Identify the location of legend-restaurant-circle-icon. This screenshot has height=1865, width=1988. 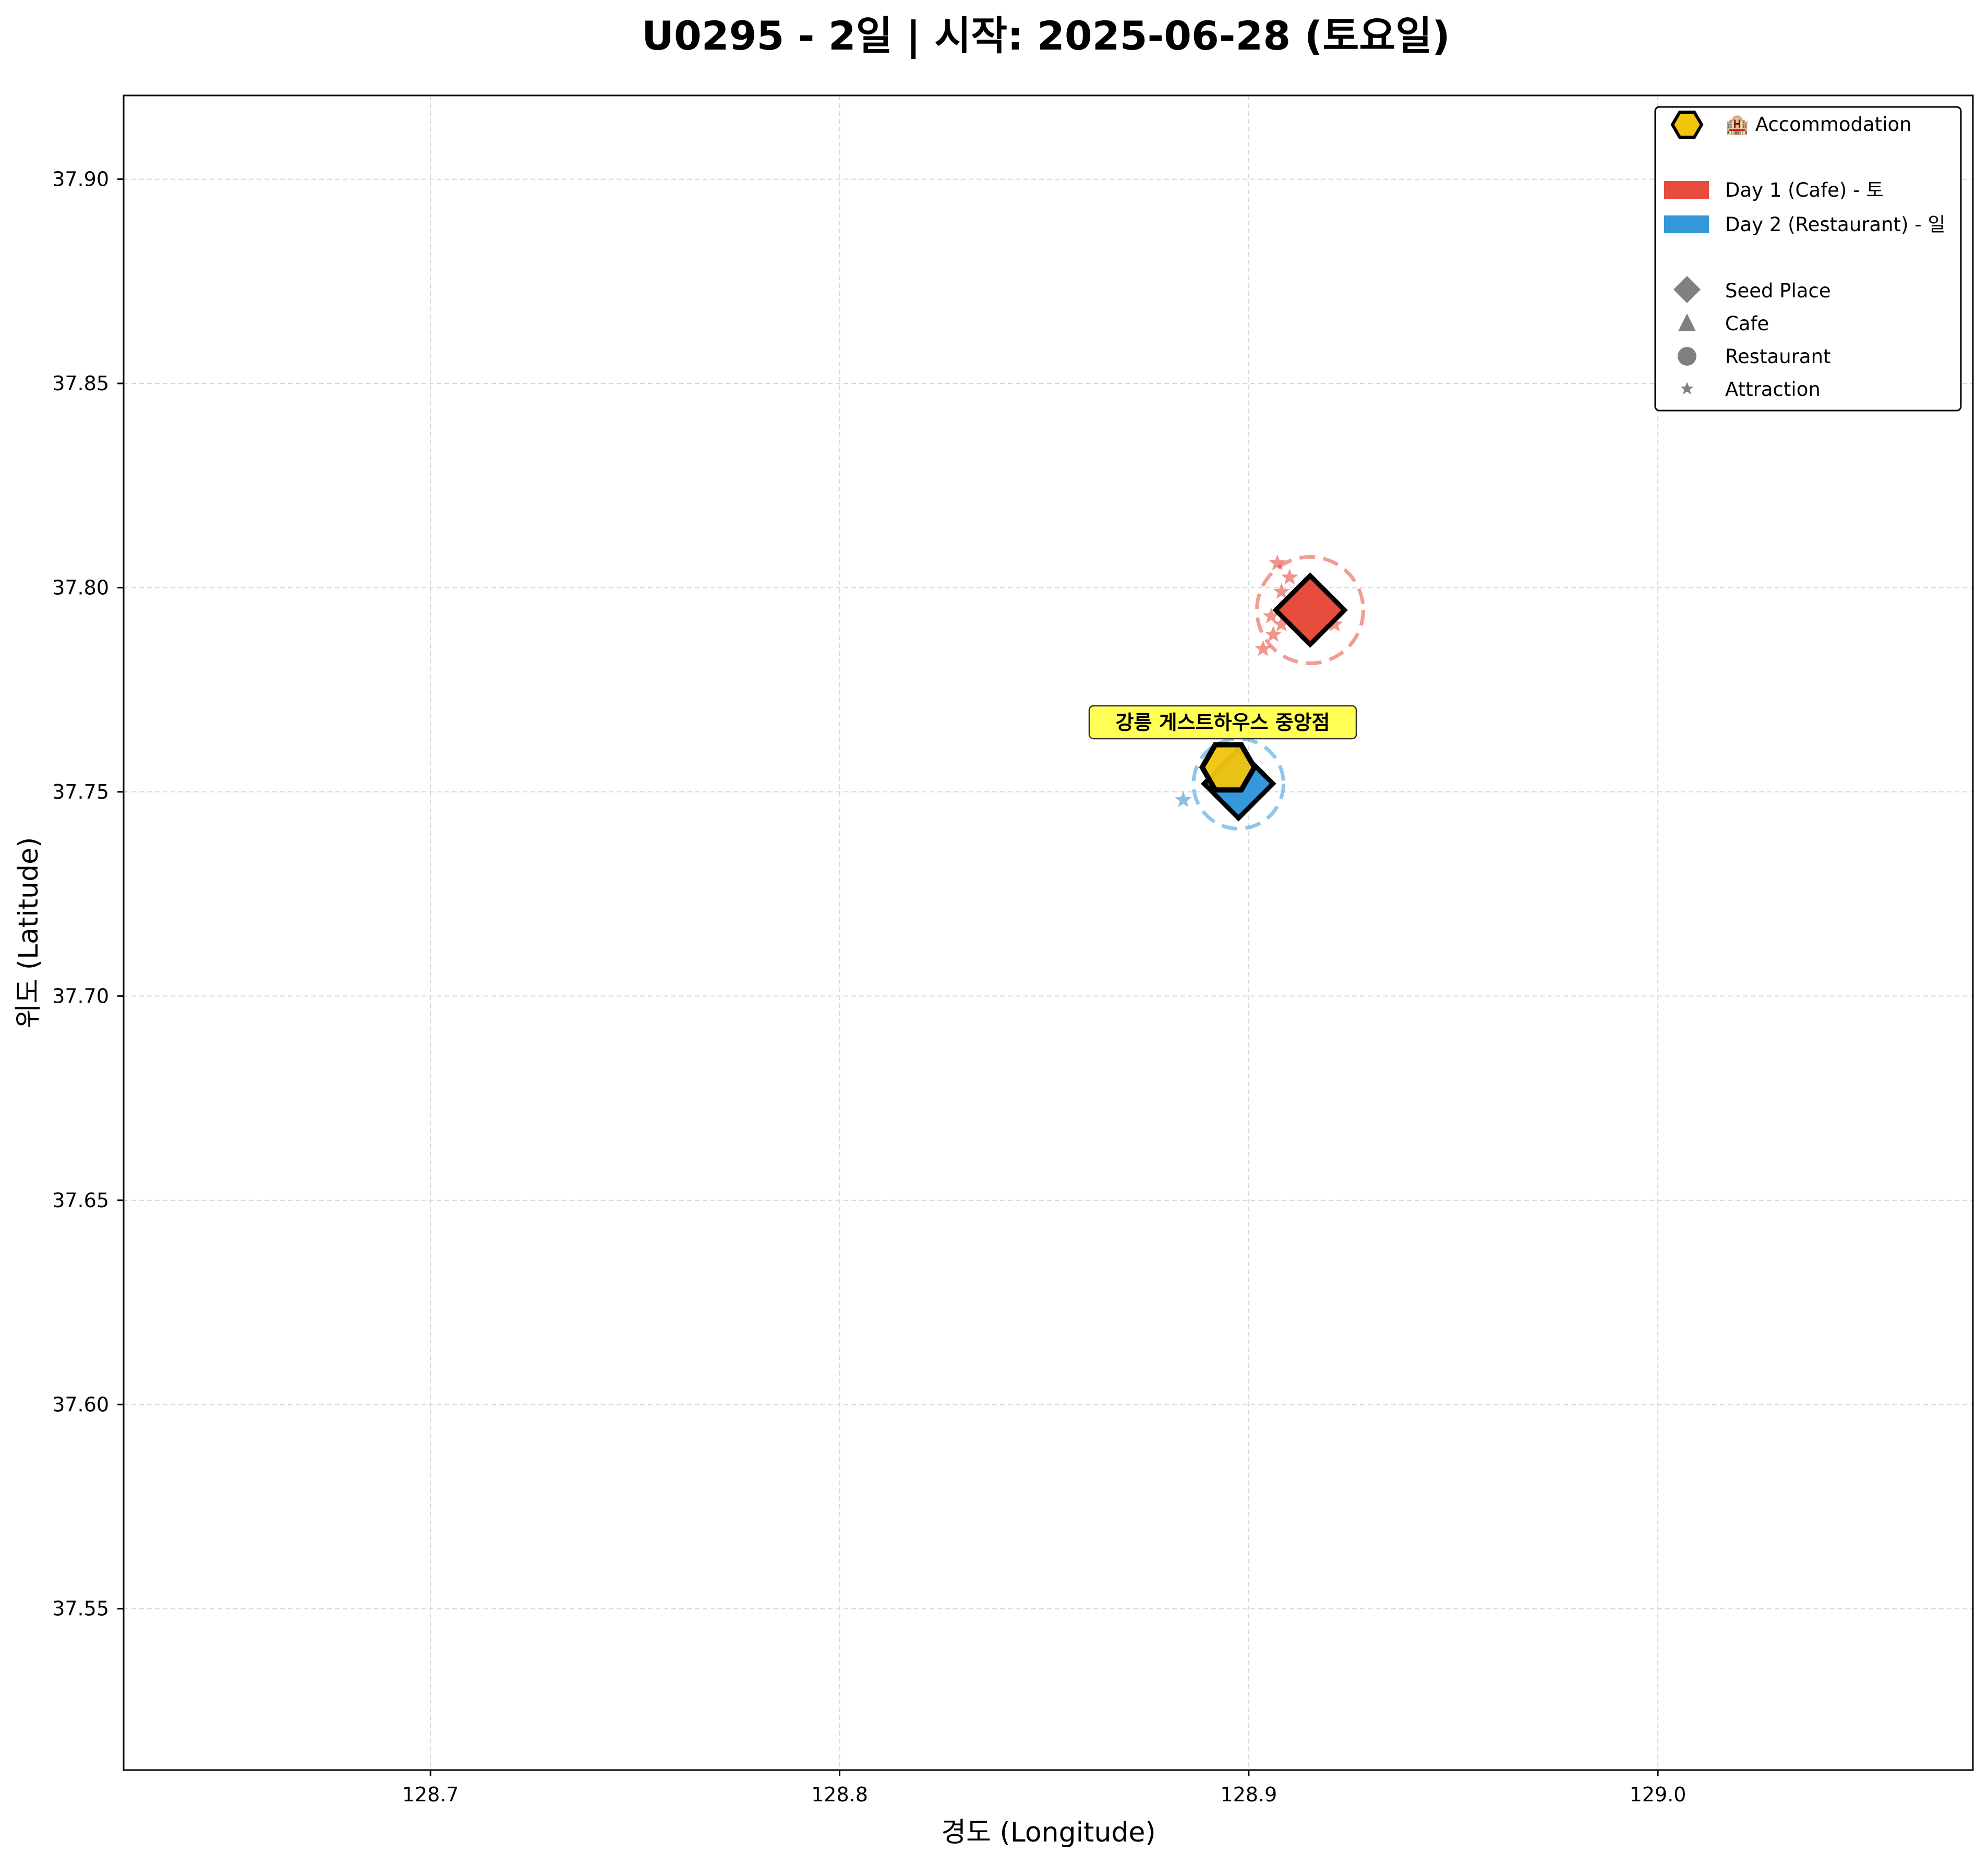
(1687, 357).